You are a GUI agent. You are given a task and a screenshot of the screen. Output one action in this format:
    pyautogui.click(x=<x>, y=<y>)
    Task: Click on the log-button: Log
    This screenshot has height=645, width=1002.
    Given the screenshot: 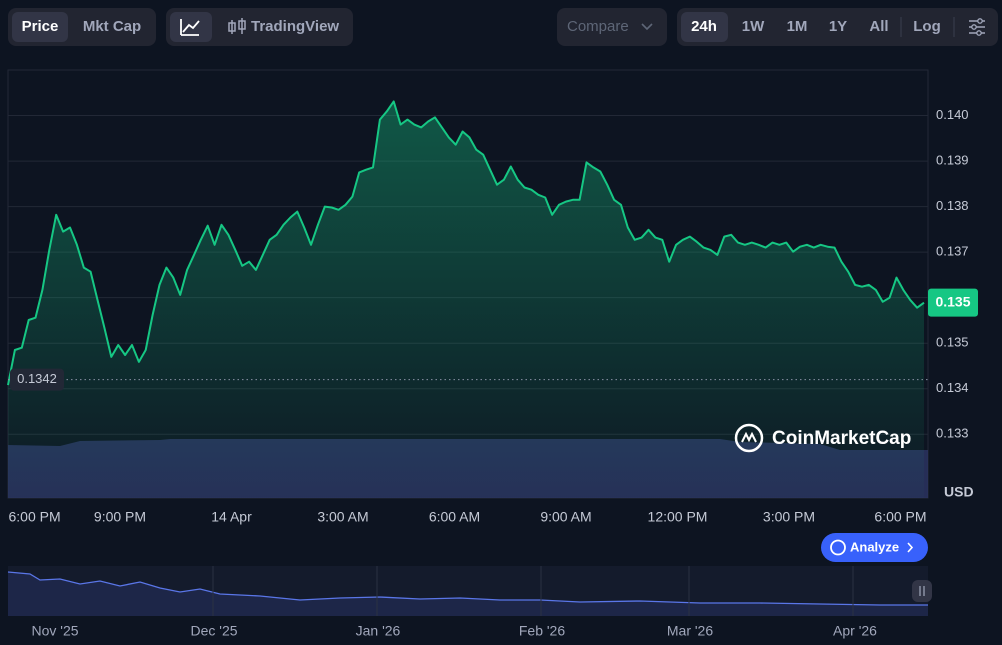 What is the action you would take?
    pyautogui.click(x=927, y=26)
    